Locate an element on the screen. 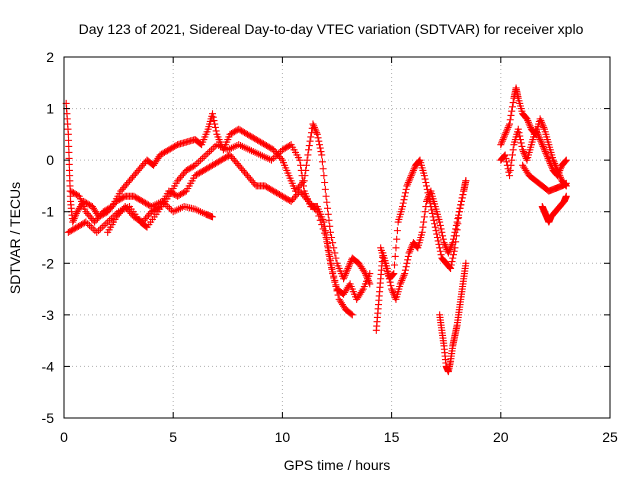 Image resolution: width=640 pixels, height=480 pixels. x-tick-label: 15 is located at coordinates (392, 437).